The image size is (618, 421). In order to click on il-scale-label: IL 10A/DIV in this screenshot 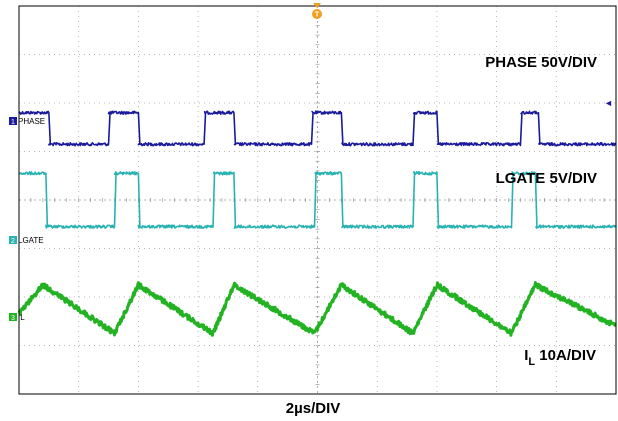, I will do `click(560, 357)`.